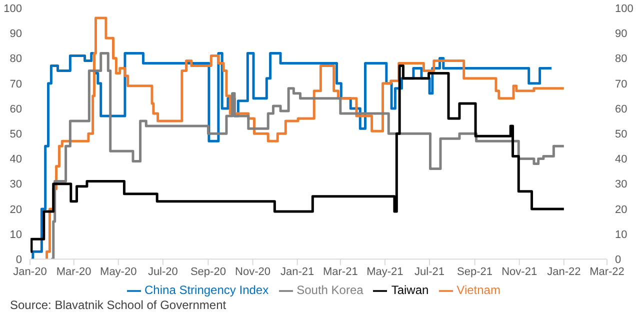  Describe the element at coordinates (621, 59) in the screenshot. I see `y2-tick-label: 80` at that location.